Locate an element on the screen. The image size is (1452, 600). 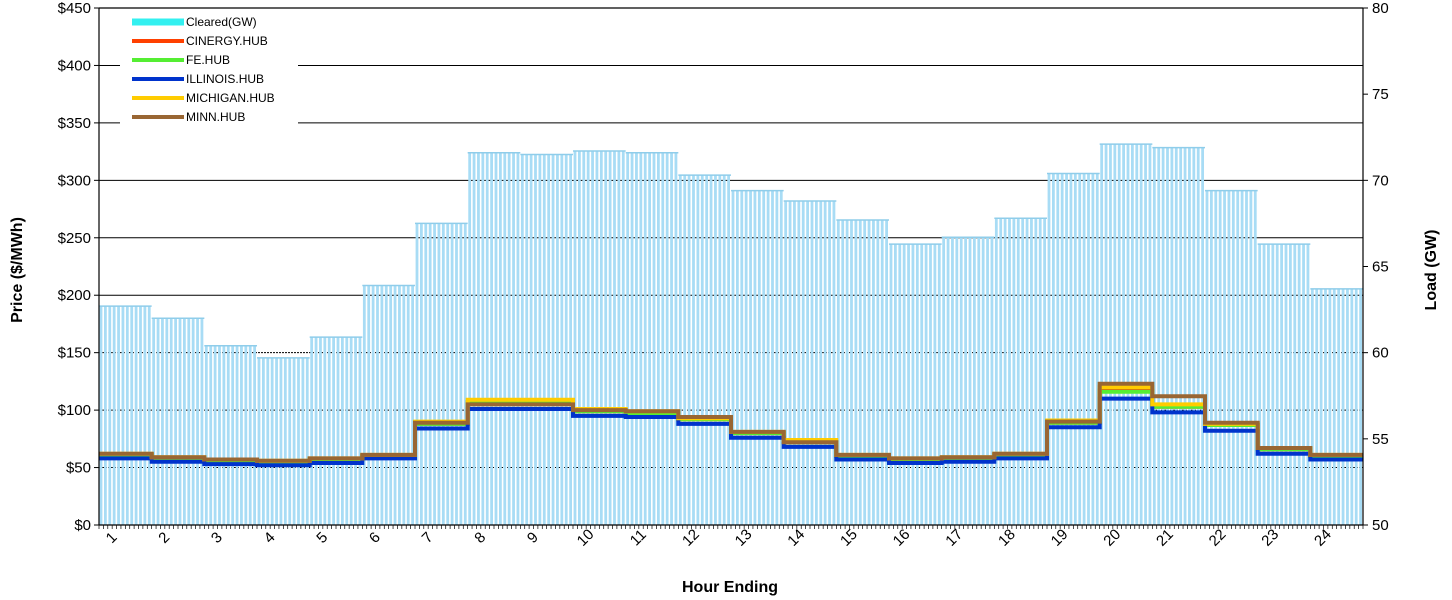
x-tick-label: 9 is located at coordinates (533, 538).